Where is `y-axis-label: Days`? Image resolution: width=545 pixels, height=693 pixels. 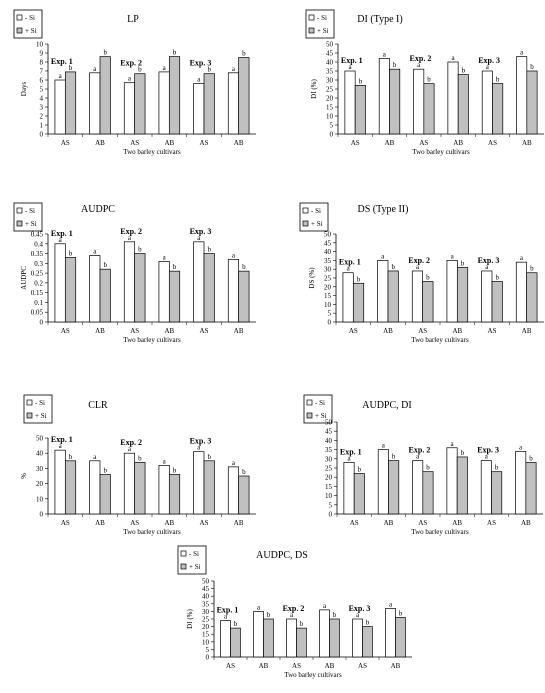 y-axis-label: Days is located at coordinates (24, 89).